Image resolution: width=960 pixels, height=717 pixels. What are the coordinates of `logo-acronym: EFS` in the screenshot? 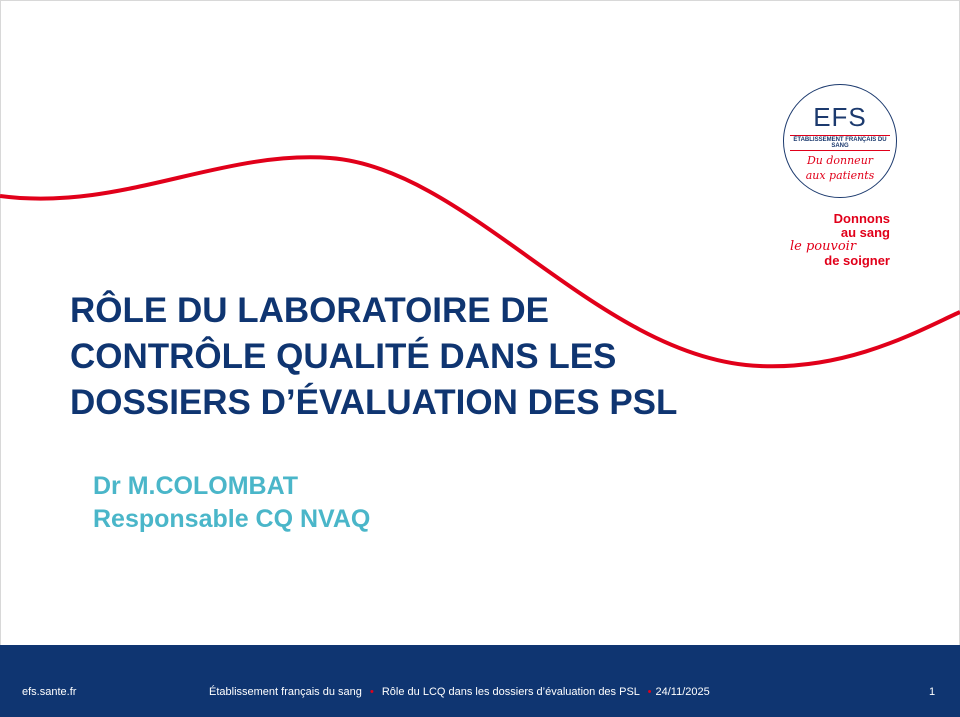 It's located at (840, 117).